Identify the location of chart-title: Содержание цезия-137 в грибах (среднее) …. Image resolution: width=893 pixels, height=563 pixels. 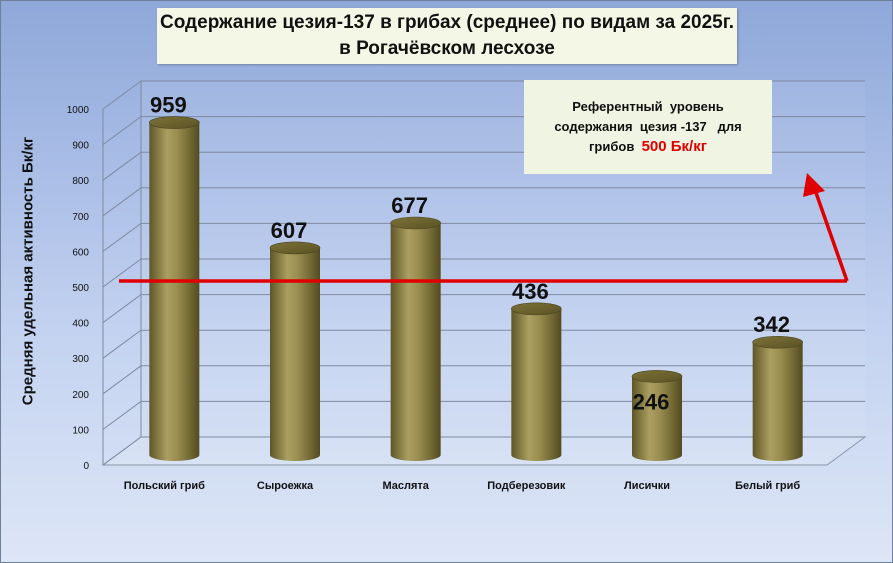
(447, 36).